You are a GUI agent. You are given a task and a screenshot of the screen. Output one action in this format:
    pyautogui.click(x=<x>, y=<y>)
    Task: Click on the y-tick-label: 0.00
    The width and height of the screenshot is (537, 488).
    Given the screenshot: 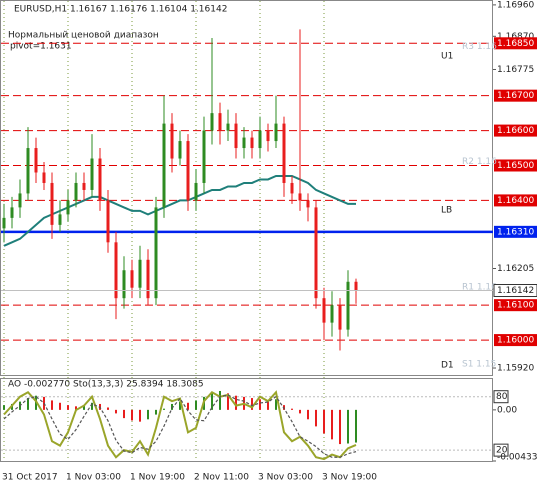 What is the action you would take?
    pyautogui.click(x=507, y=410)
    